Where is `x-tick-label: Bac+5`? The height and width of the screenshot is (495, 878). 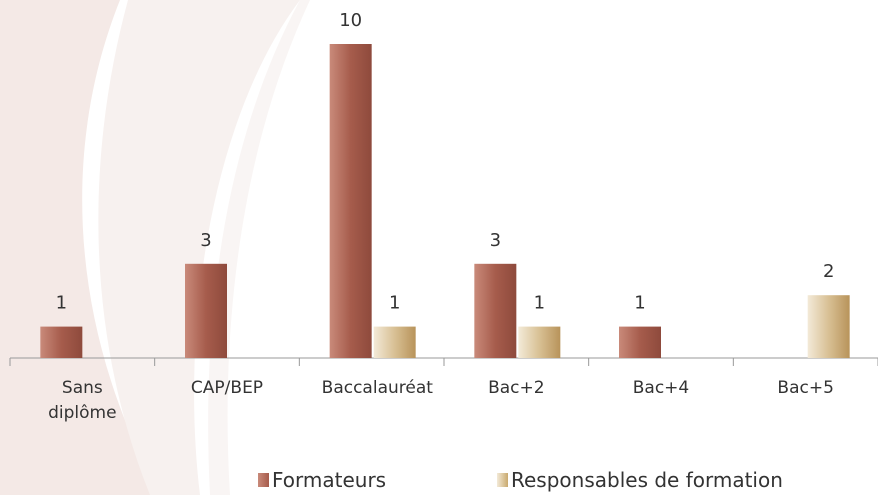
x-tick-label: Bac+5 is located at coordinates (805, 388).